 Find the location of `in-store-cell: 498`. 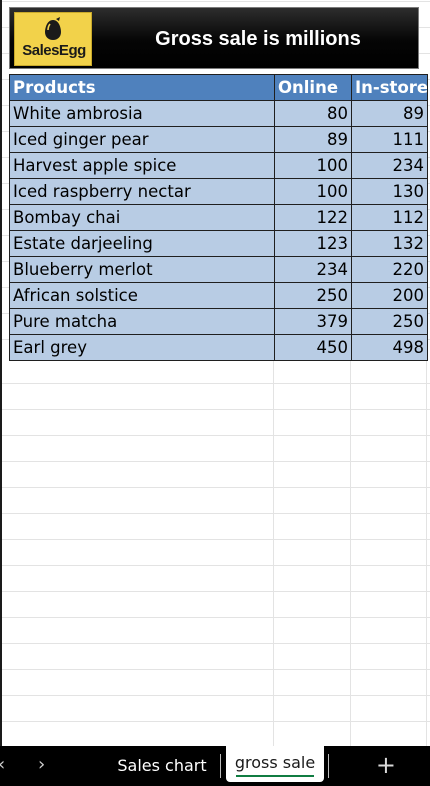

in-store-cell: 498 is located at coordinates (389, 347).